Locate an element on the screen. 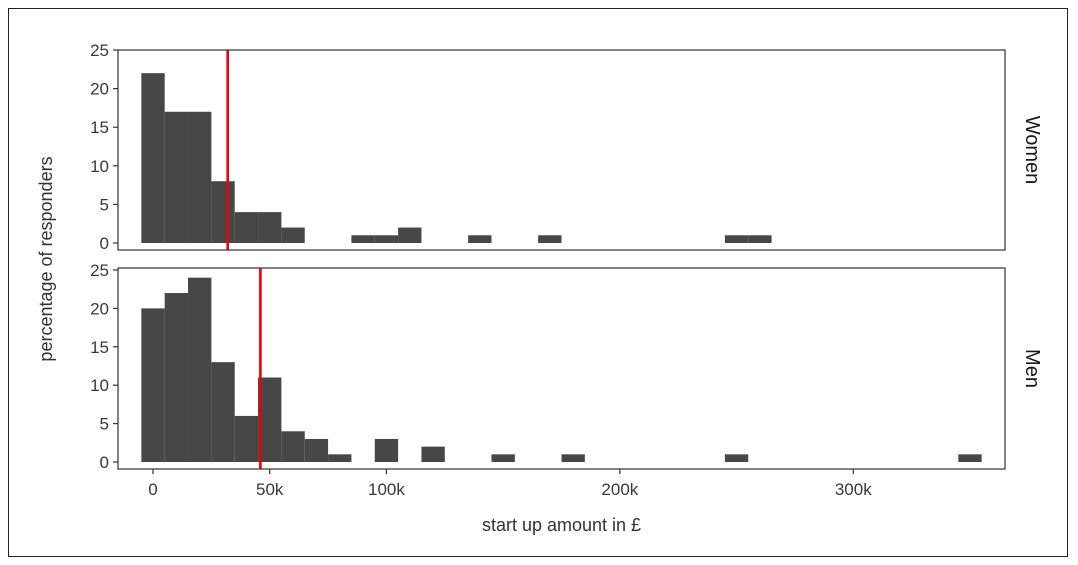 The width and height of the screenshot is (1078, 565). x-axis: 0 50k 100k 200k 300k is located at coordinates (510, 484).